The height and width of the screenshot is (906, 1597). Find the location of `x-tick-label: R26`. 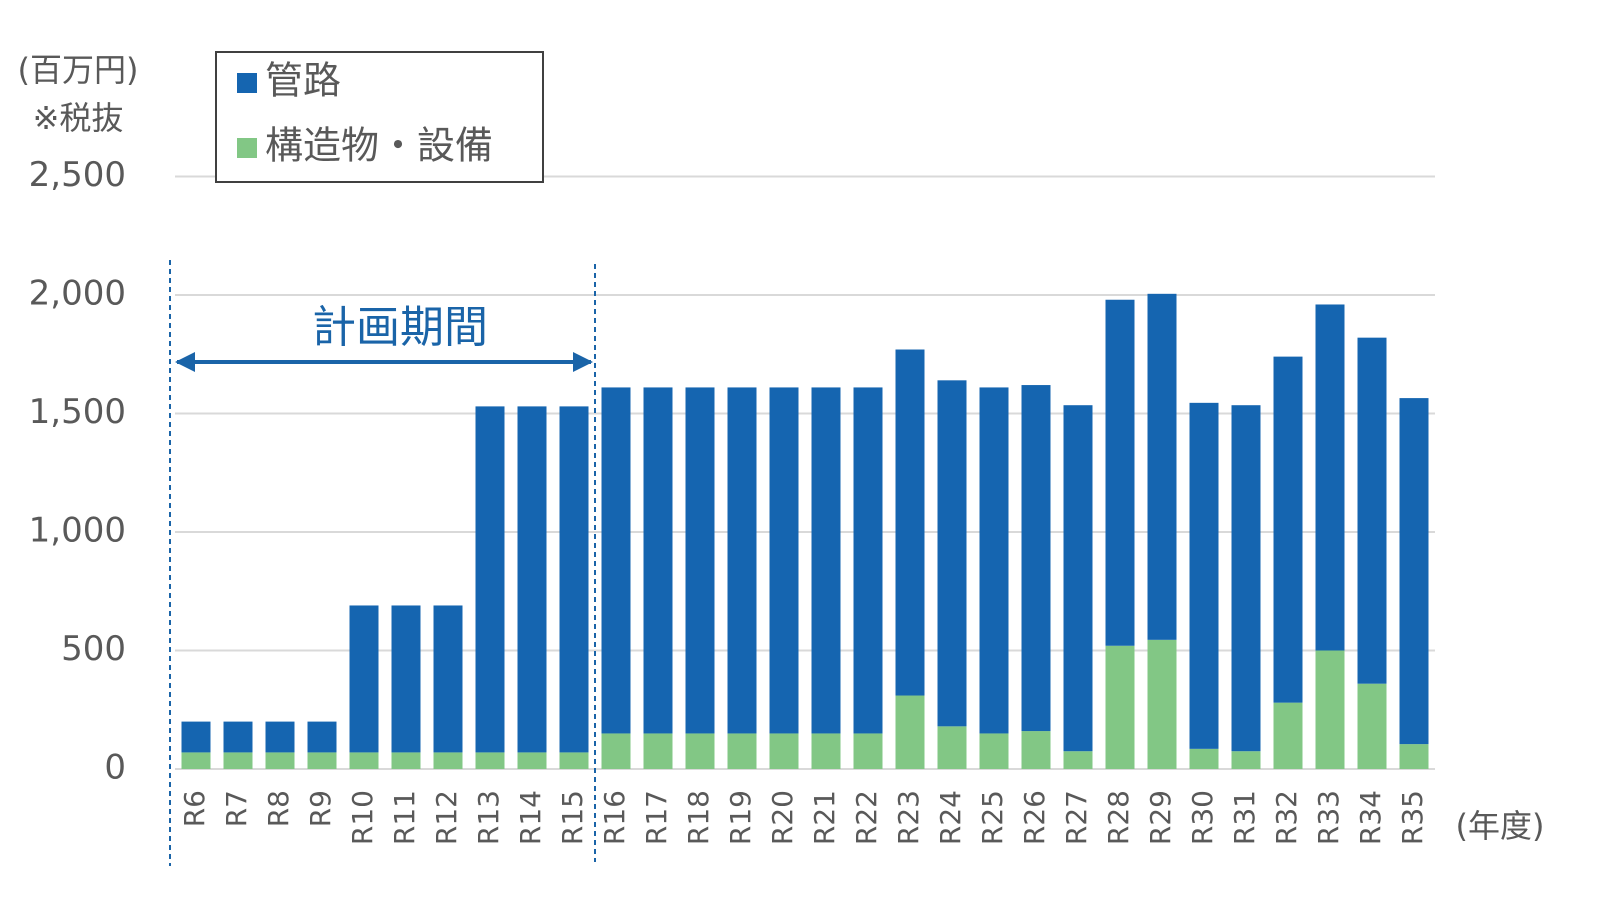

x-tick-label: R26 is located at coordinates (1034, 817).